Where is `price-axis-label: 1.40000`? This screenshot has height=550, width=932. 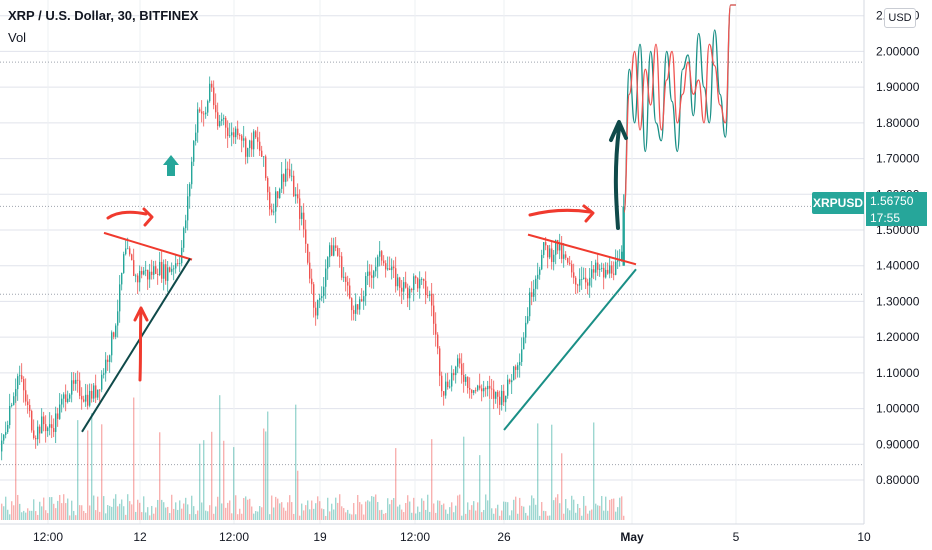 price-axis-label: 1.40000 is located at coordinates (898, 266).